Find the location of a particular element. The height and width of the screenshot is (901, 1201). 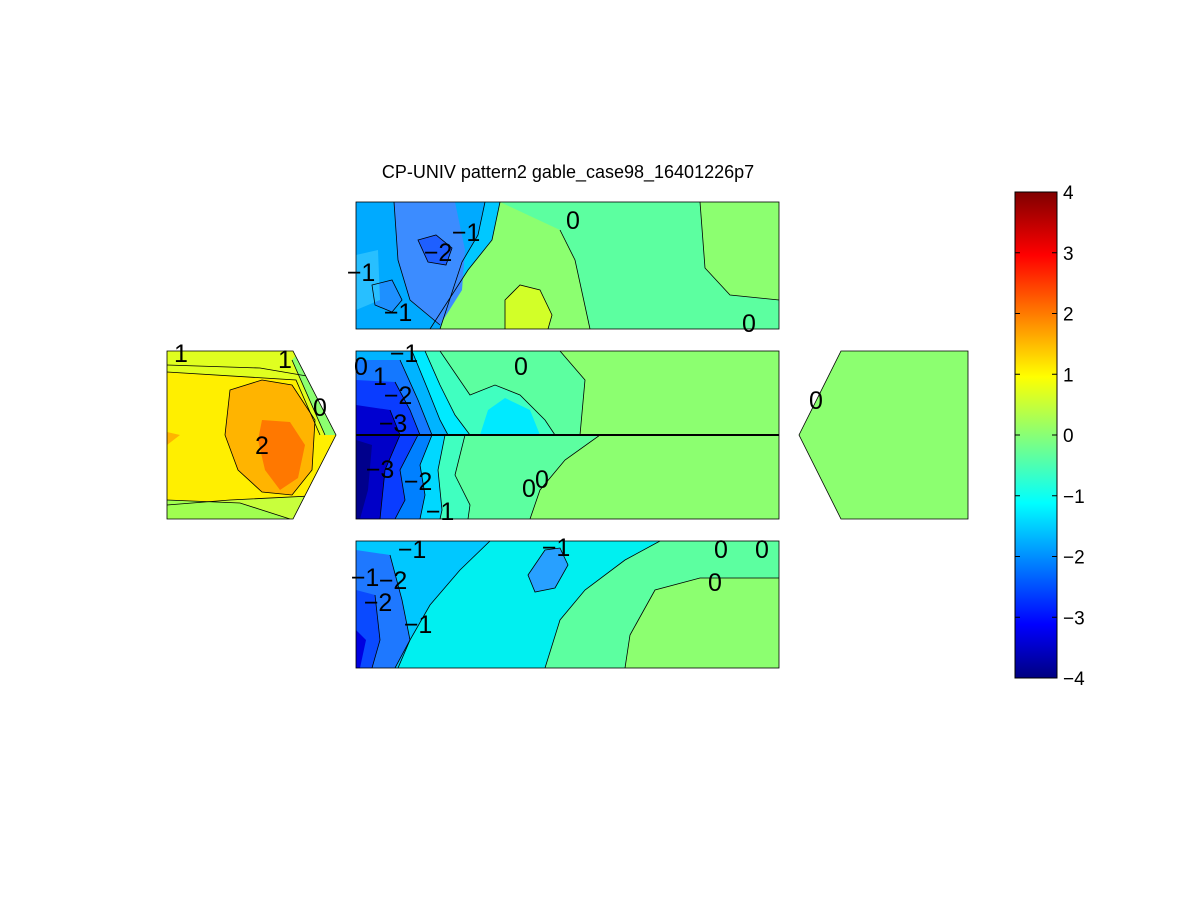

wall-top-panel is located at coordinates (567, 393).